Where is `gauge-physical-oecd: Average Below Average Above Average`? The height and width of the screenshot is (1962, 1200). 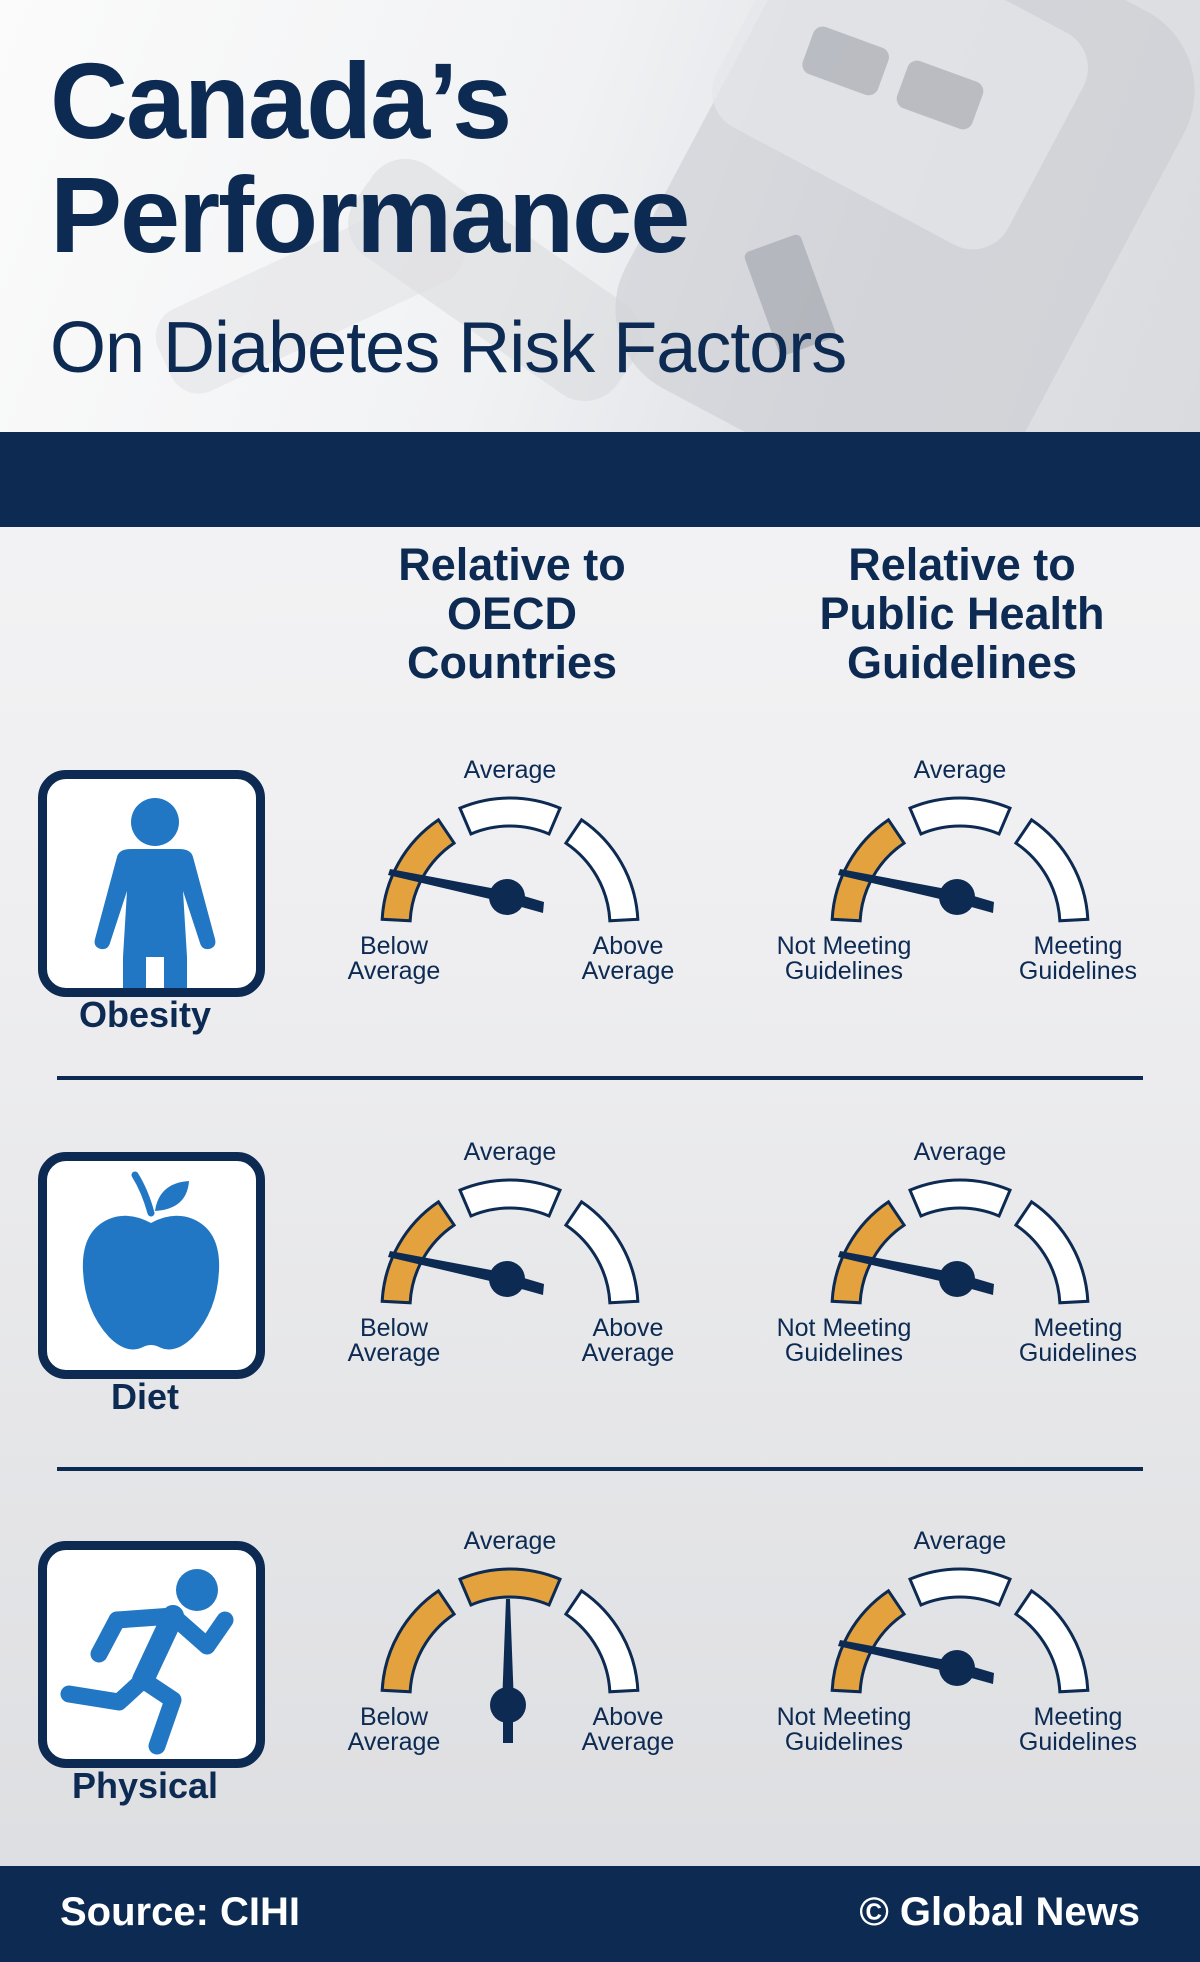 gauge-physical-oecd: Average Below Average Above Average is located at coordinates (511, 1648).